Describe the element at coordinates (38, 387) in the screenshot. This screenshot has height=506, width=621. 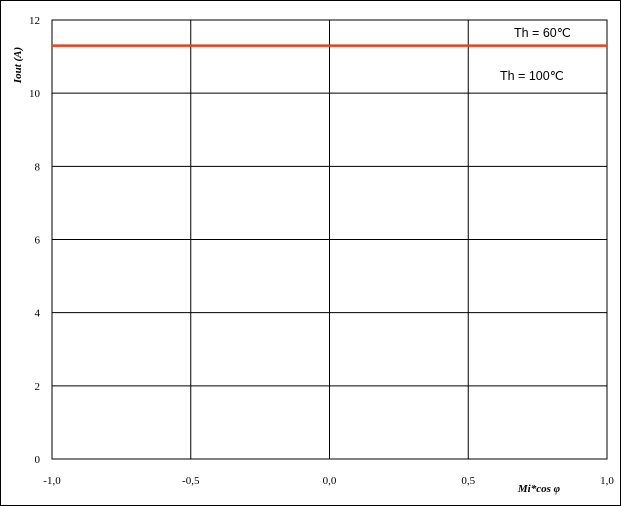
I see `y-tick-label: 2` at that location.